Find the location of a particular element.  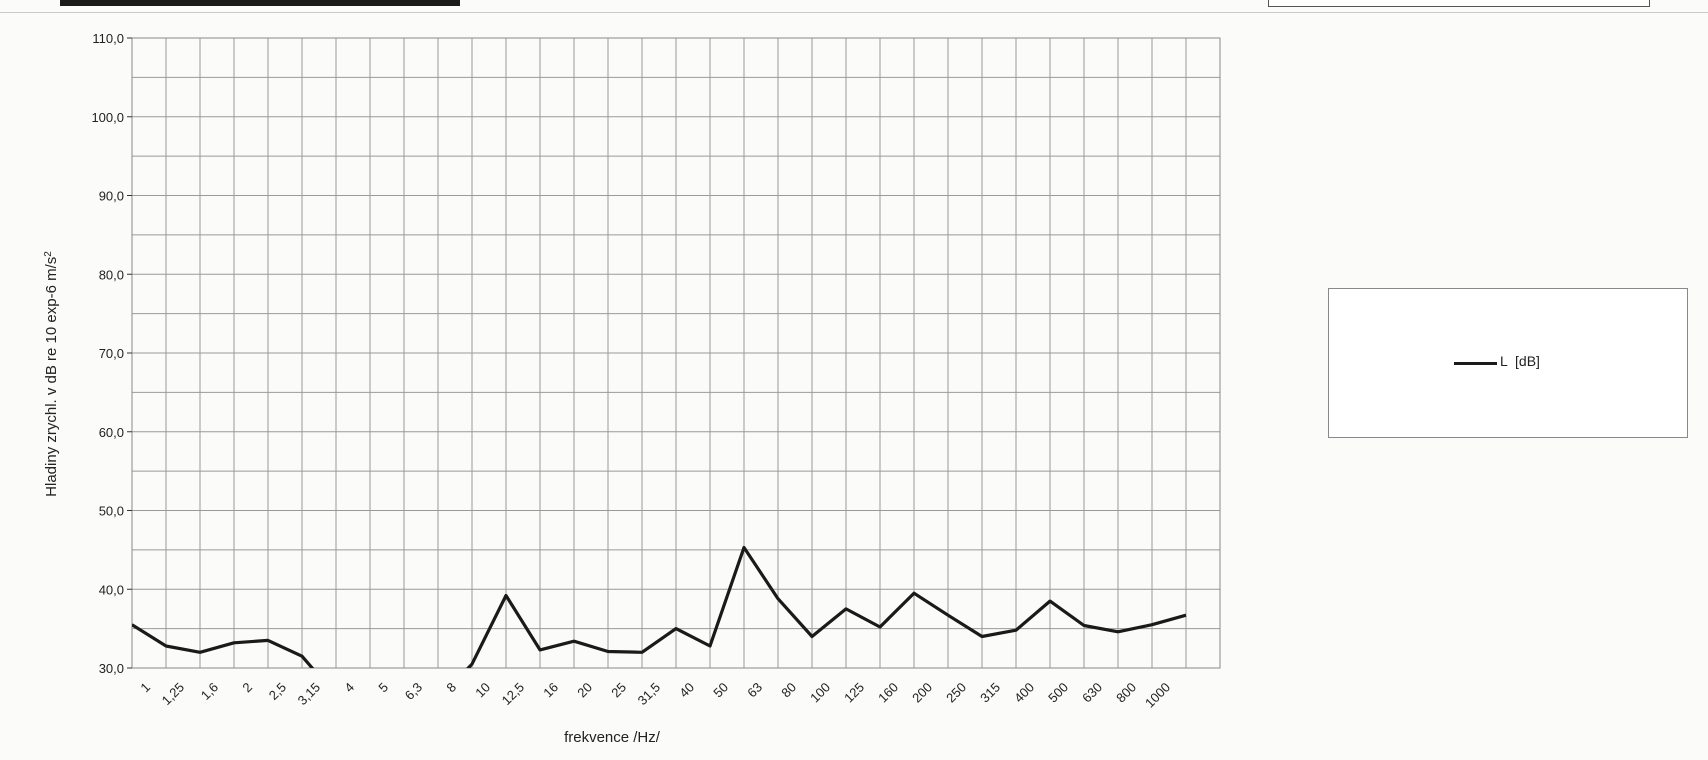

x-tick-label: 315 is located at coordinates (990, 693).